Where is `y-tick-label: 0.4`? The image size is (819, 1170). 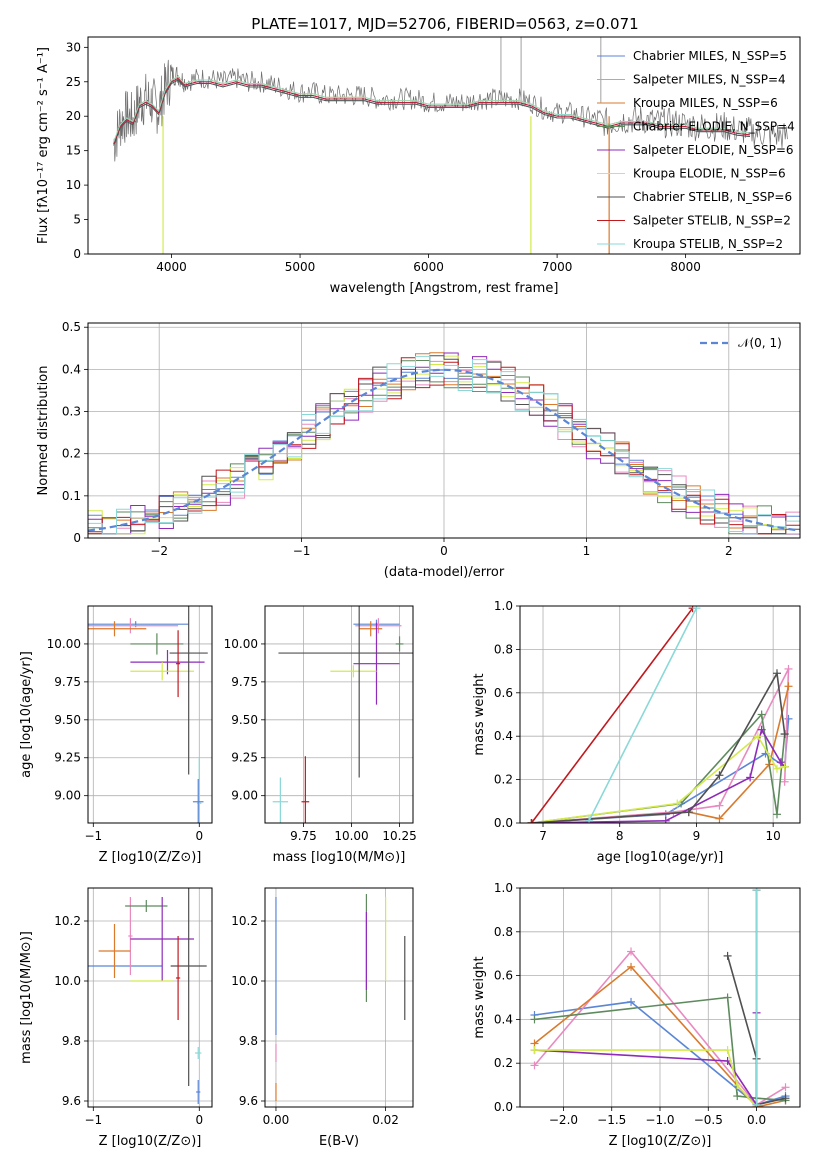 y-tick-label: 0.4 is located at coordinates (71, 369).